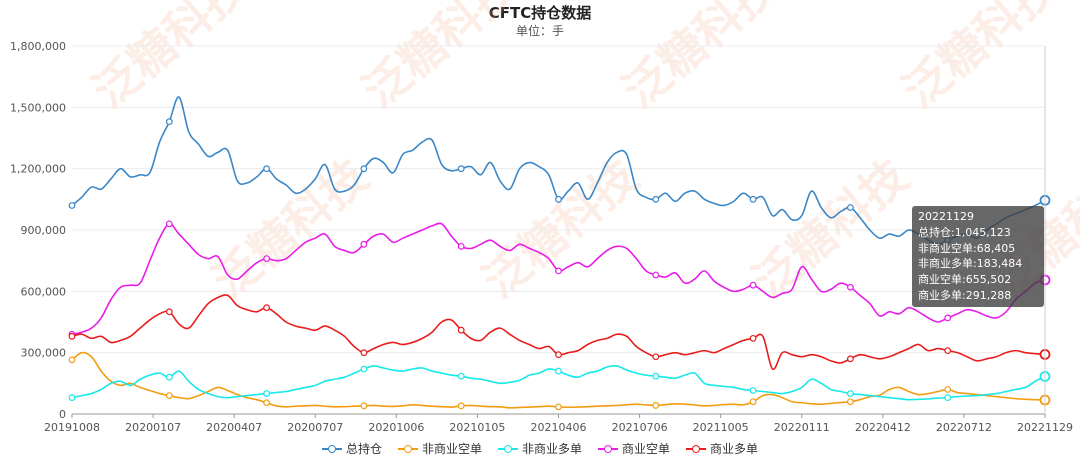 The height and width of the screenshot is (462, 1080). What do you see at coordinates (44, 353) in the screenshot?
I see `y-tick-label: 300,000` at bounding box center [44, 353].